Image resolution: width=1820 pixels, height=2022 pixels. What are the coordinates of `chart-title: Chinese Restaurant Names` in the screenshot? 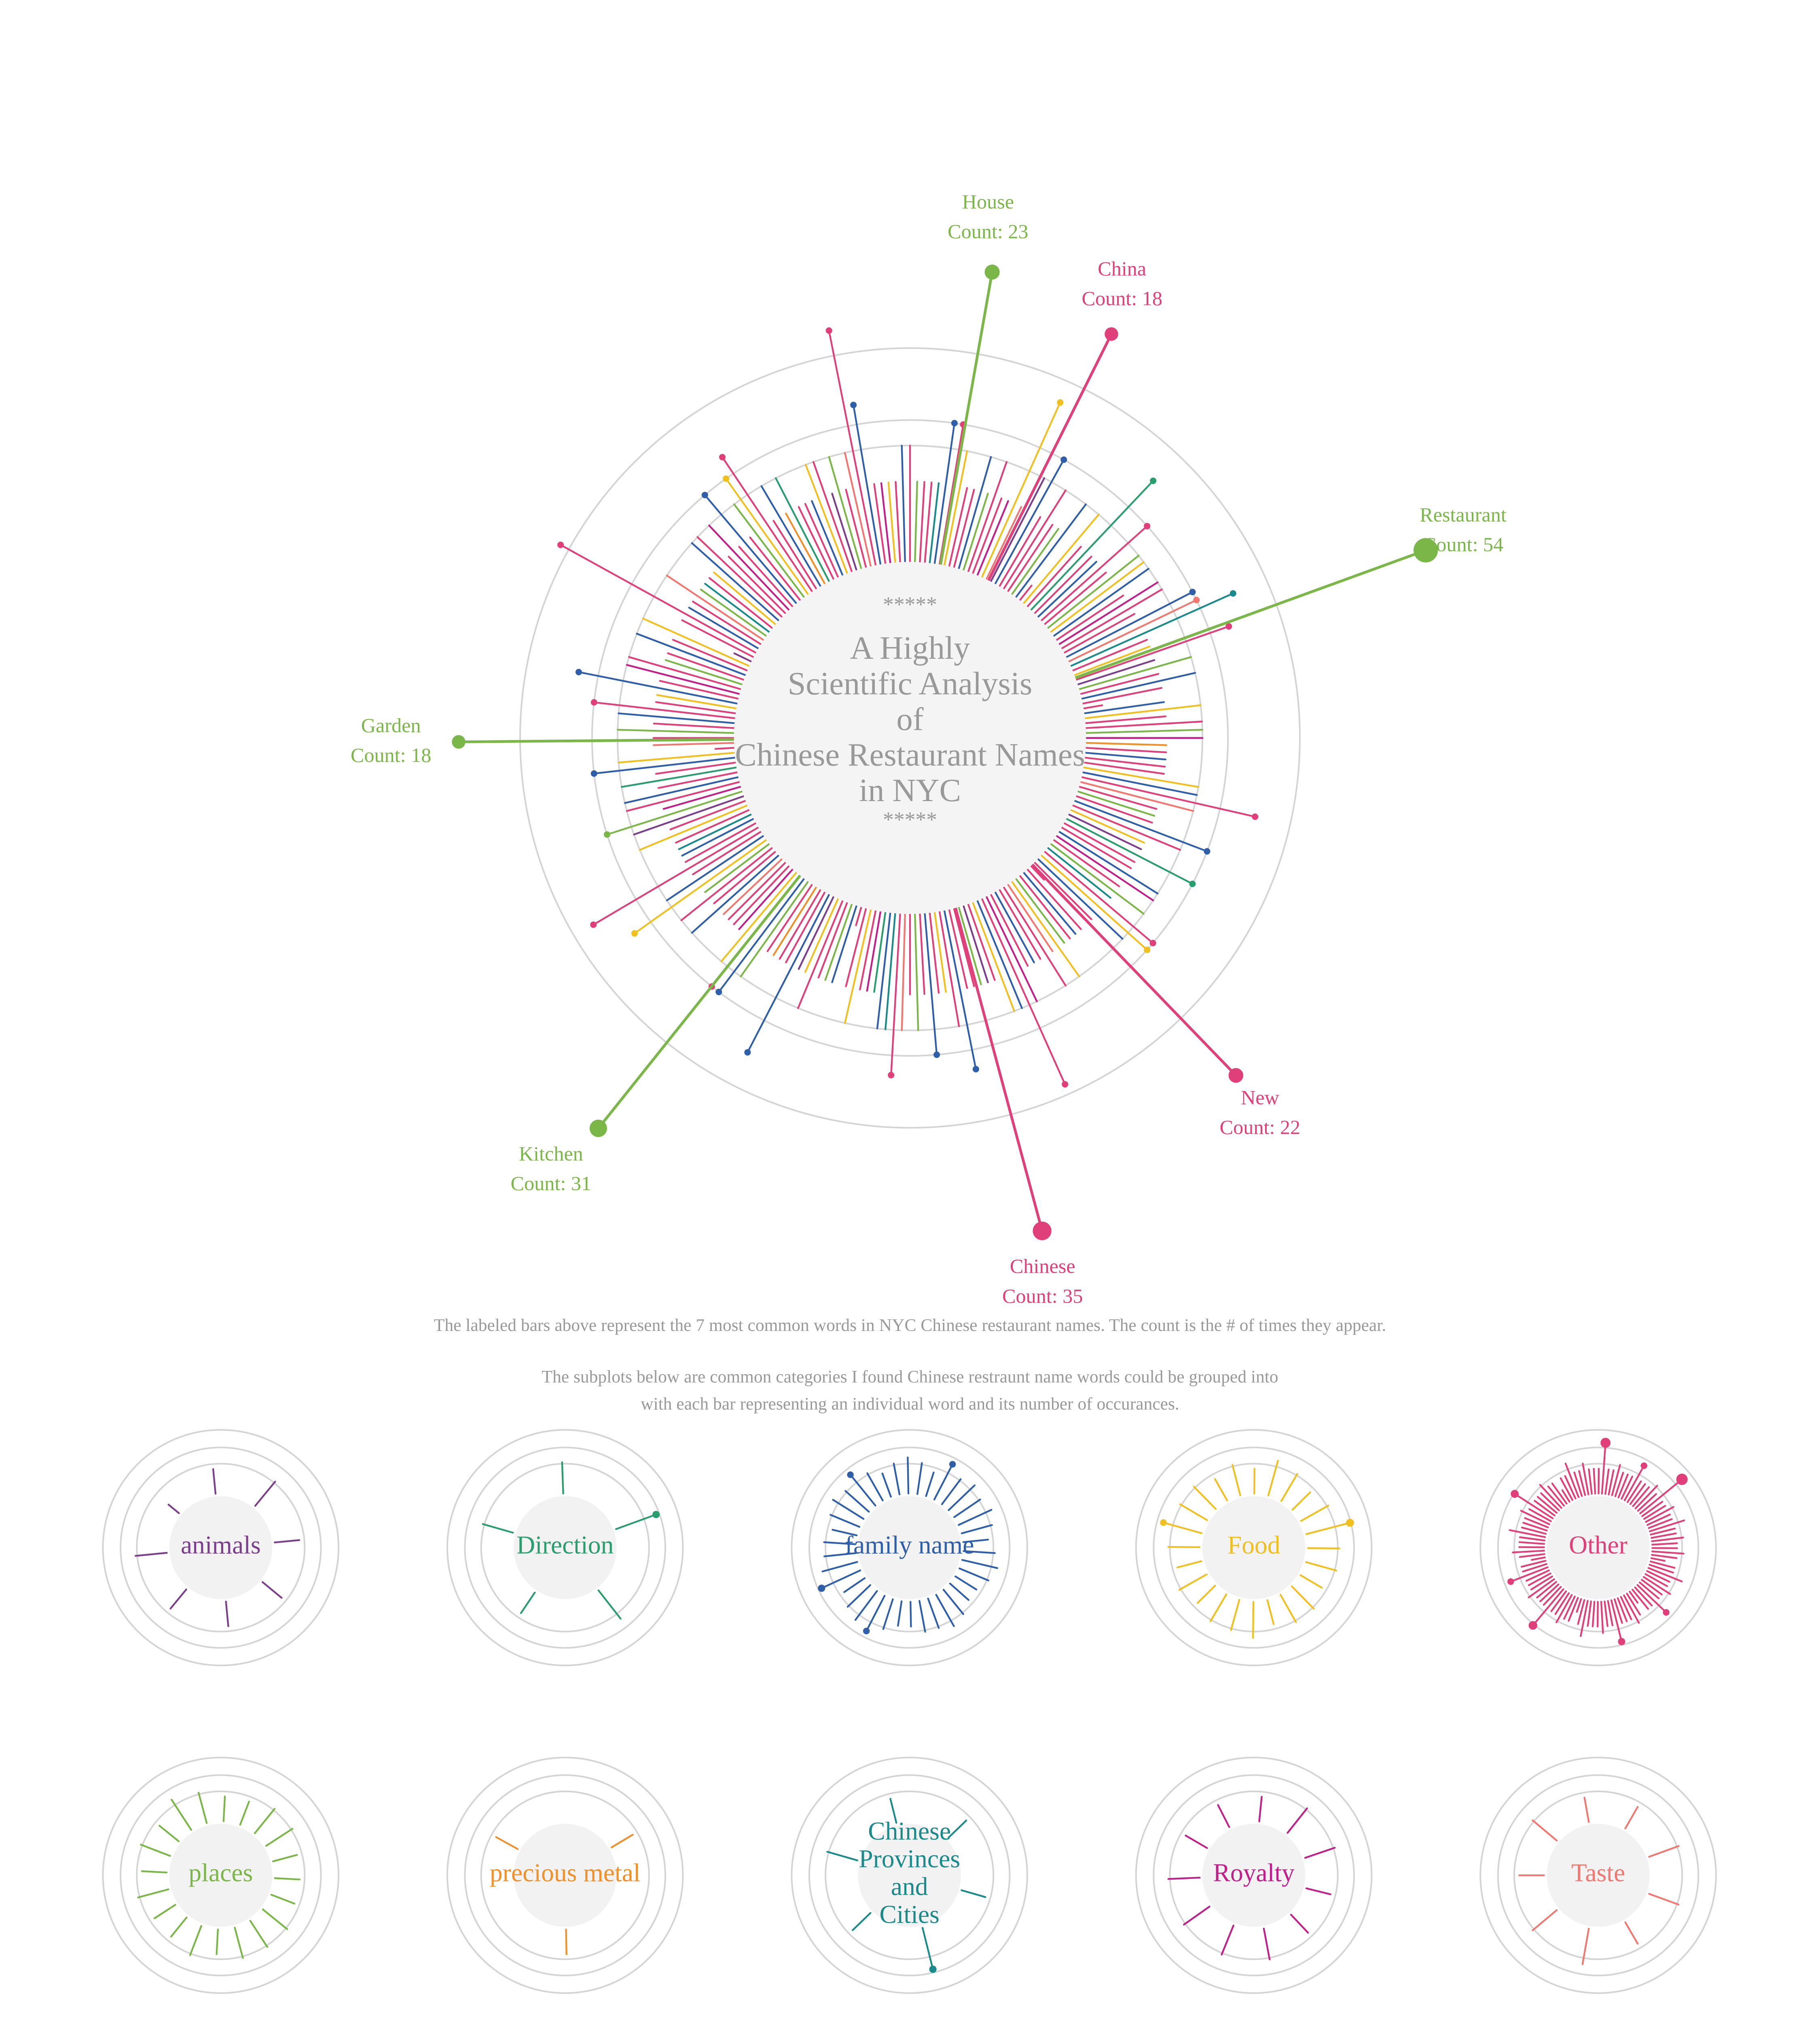 It's located at (910, 755).